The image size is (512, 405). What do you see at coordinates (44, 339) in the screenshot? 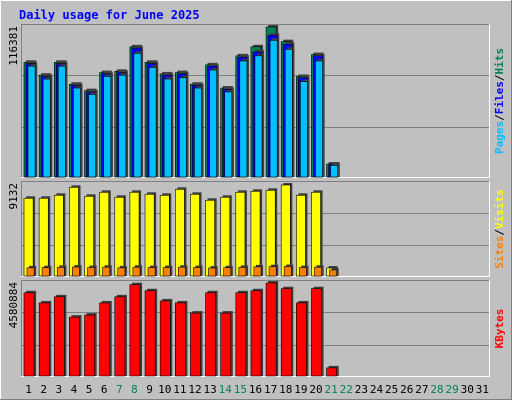
I see `bar-kbytes-day-2-face` at bounding box center [44, 339].